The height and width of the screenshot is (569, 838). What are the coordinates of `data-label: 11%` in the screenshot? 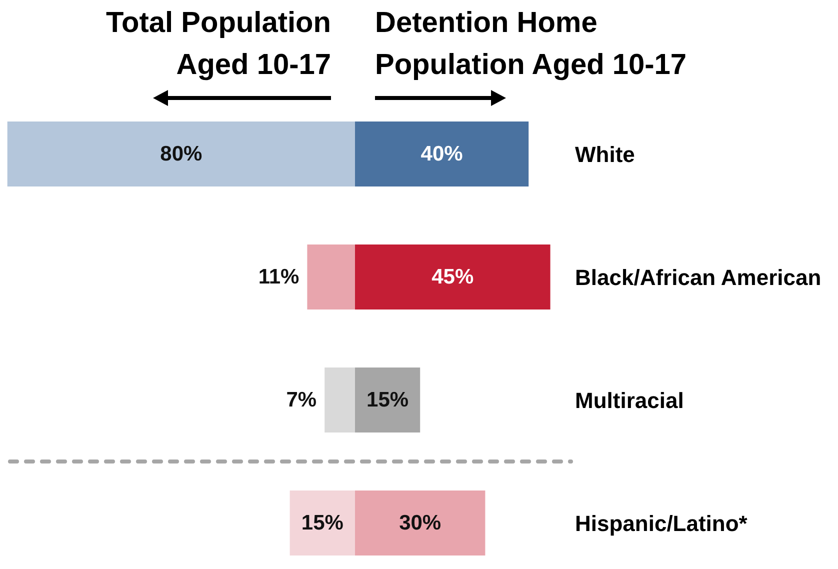 It's located at (279, 276).